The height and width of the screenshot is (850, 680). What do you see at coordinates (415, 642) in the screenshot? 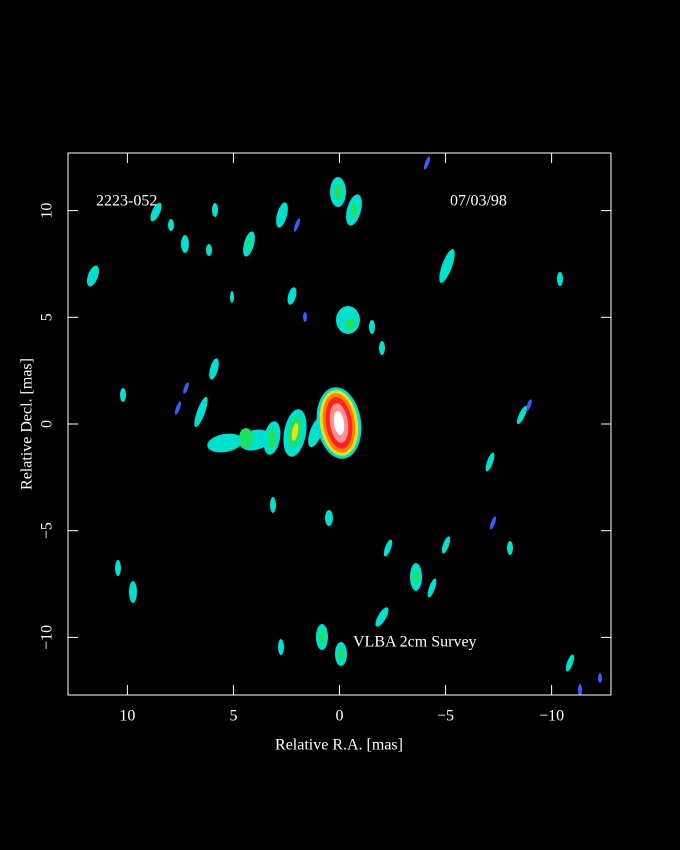
I see `survey-label: VLBA 2cm Survey` at bounding box center [415, 642].